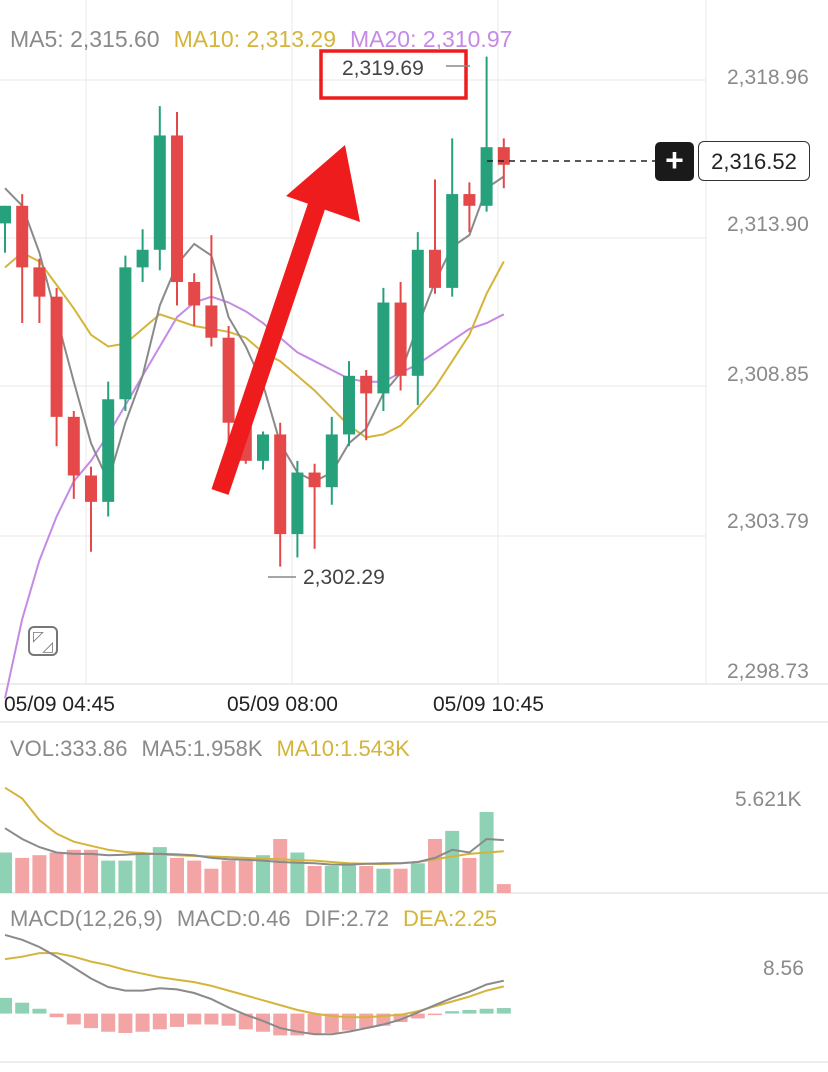 The height and width of the screenshot is (1072, 828). I want to click on volume-legend: VOL:333.86 MA5:1.958K MA10:1.543K, so click(217, 749).